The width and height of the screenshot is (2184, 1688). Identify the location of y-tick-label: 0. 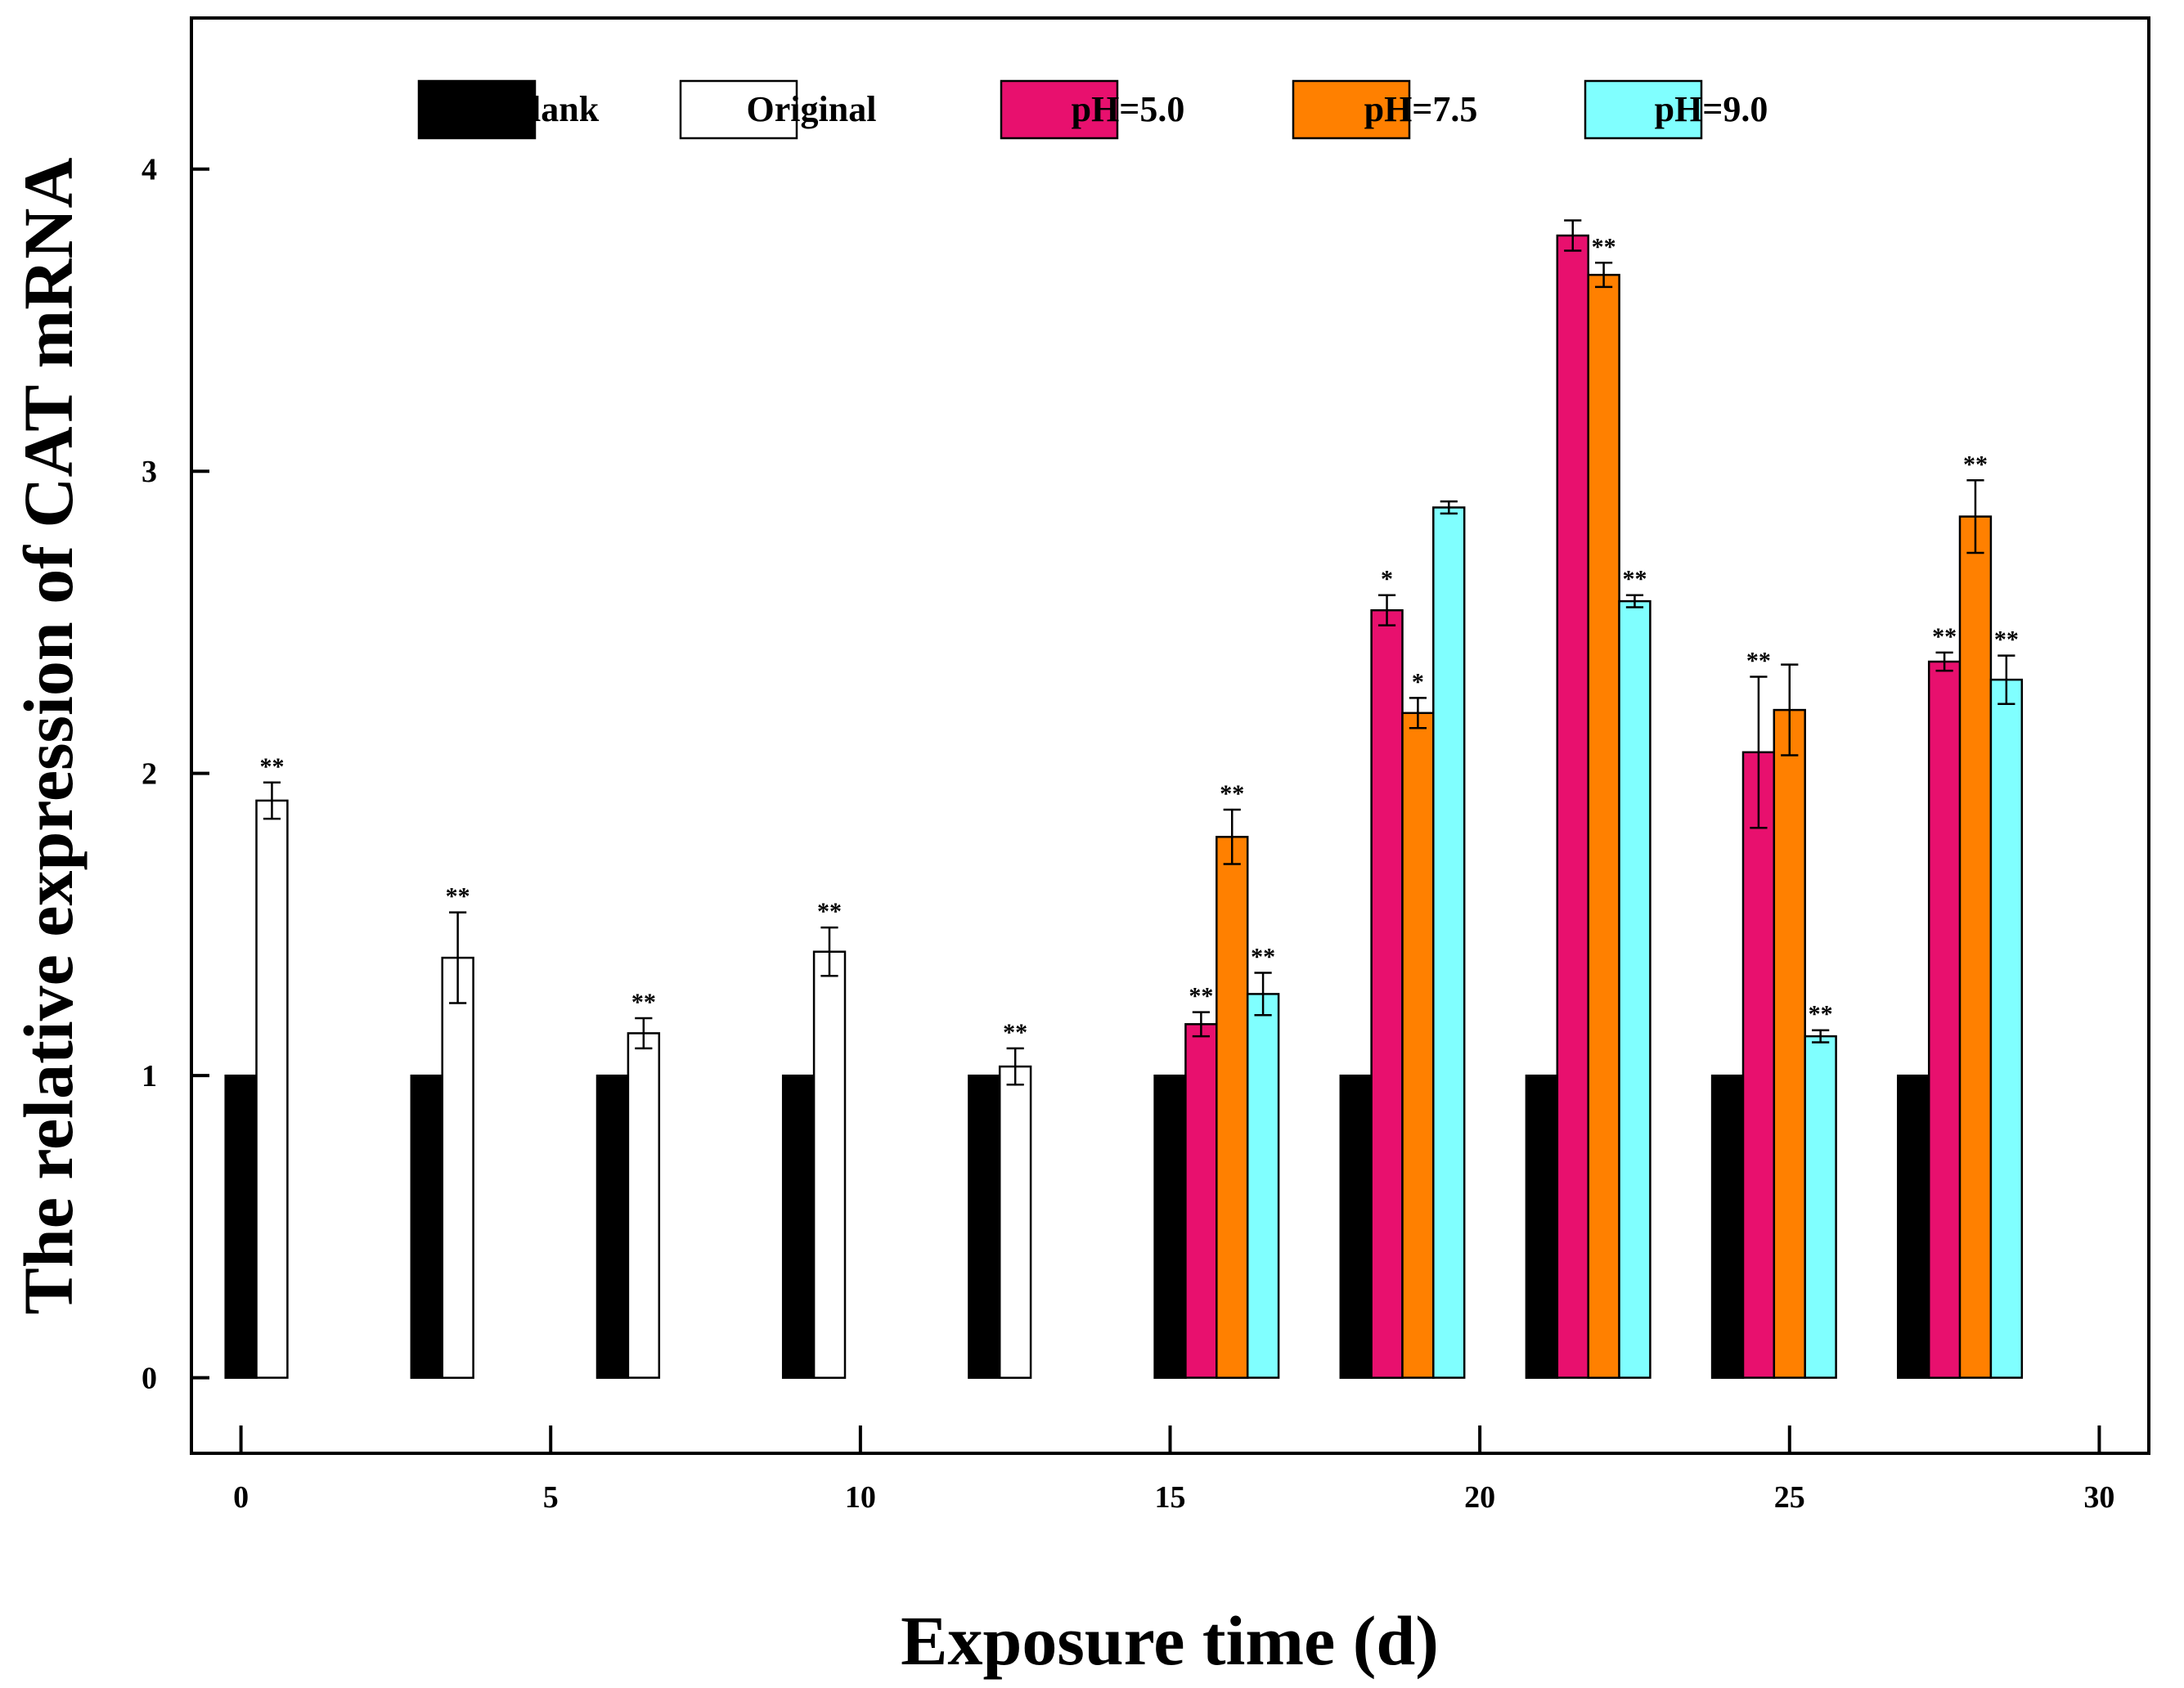
(150, 1379).